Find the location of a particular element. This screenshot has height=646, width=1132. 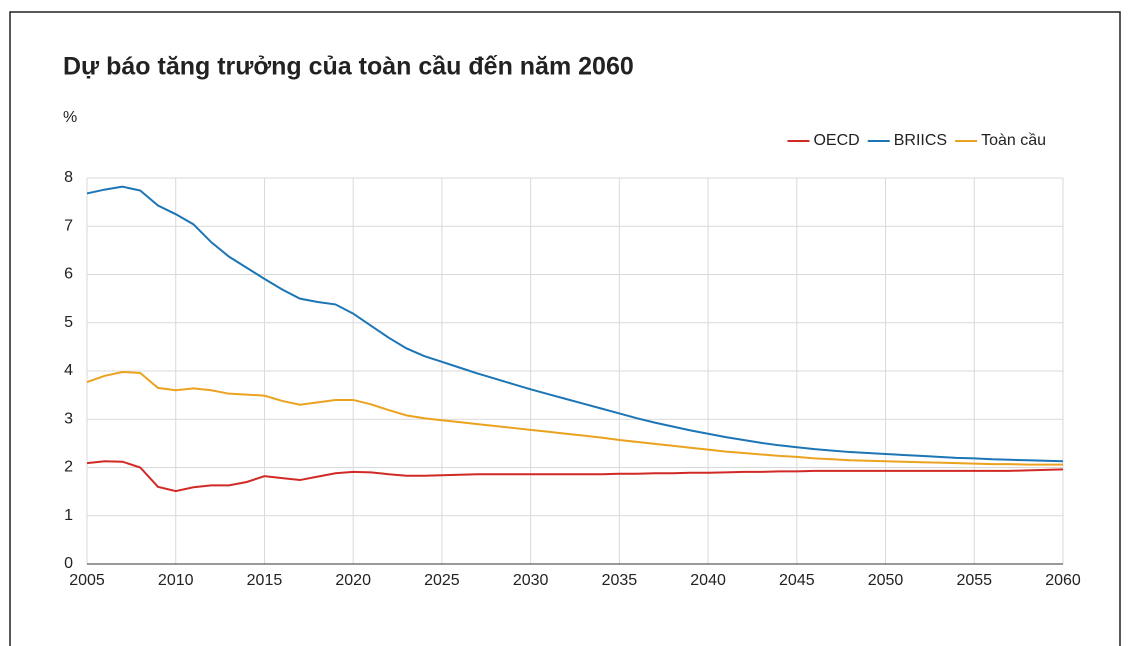

y-tick-label: 7 is located at coordinates (68, 225).